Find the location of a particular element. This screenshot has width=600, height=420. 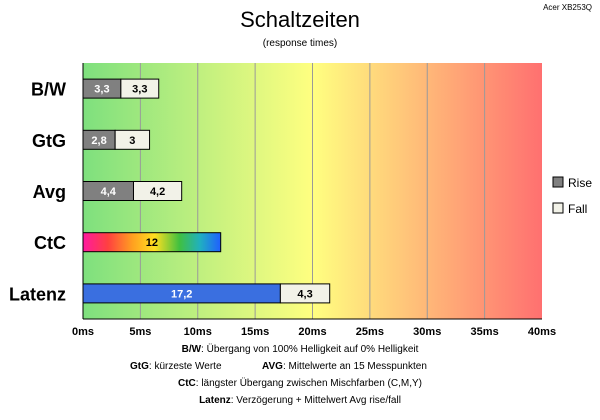

category-label-ctc: CtC is located at coordinates (50, 243).